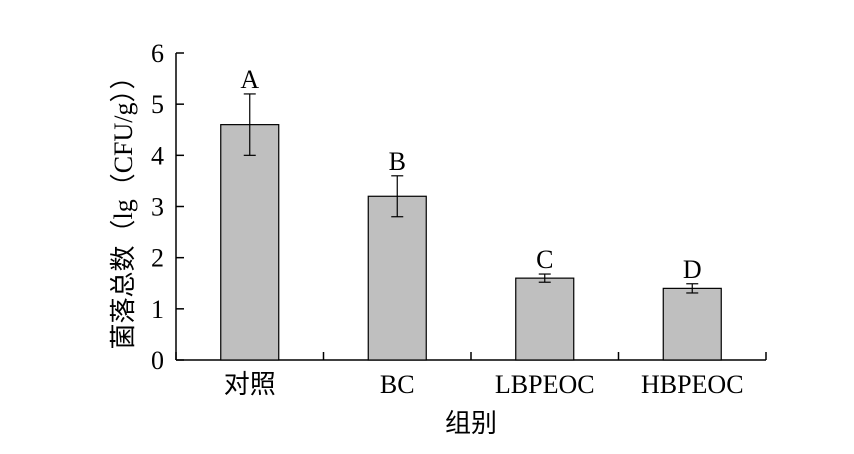 The height and width of the screenshot is (454, 854). What do you see at coordinates (167, 207) in the screenshot?
I see `y-ticks: 0 1 2 3 4 5 6` at bounding box center [167, 207].